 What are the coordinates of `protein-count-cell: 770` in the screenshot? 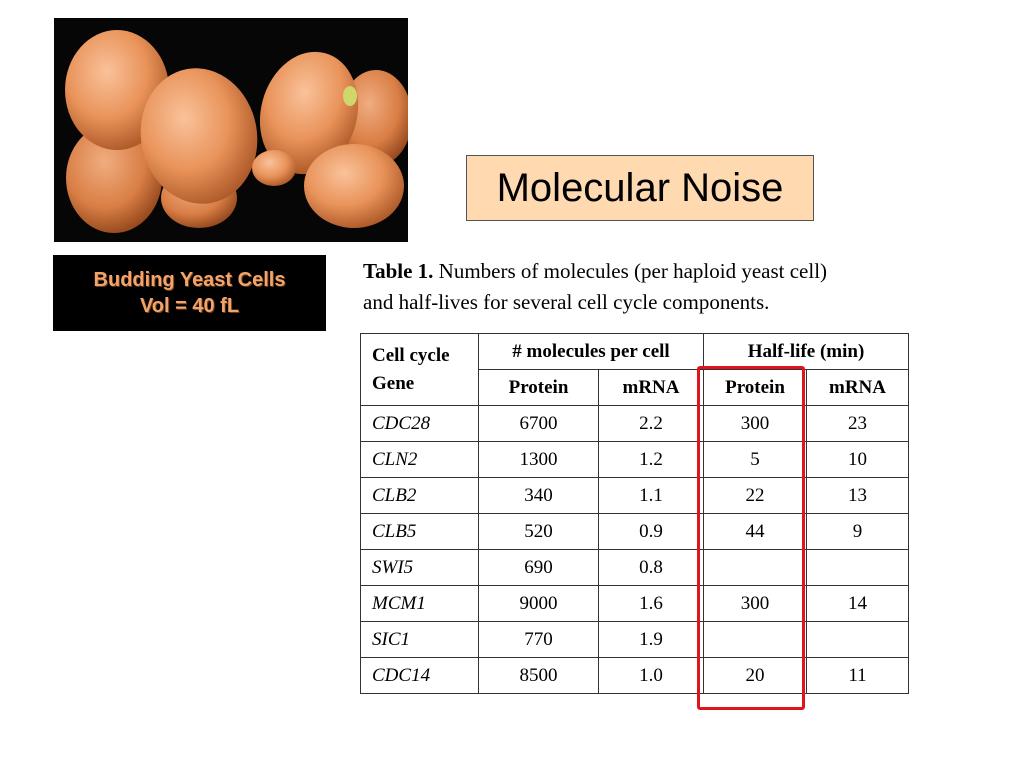 It's located at (538, 639).